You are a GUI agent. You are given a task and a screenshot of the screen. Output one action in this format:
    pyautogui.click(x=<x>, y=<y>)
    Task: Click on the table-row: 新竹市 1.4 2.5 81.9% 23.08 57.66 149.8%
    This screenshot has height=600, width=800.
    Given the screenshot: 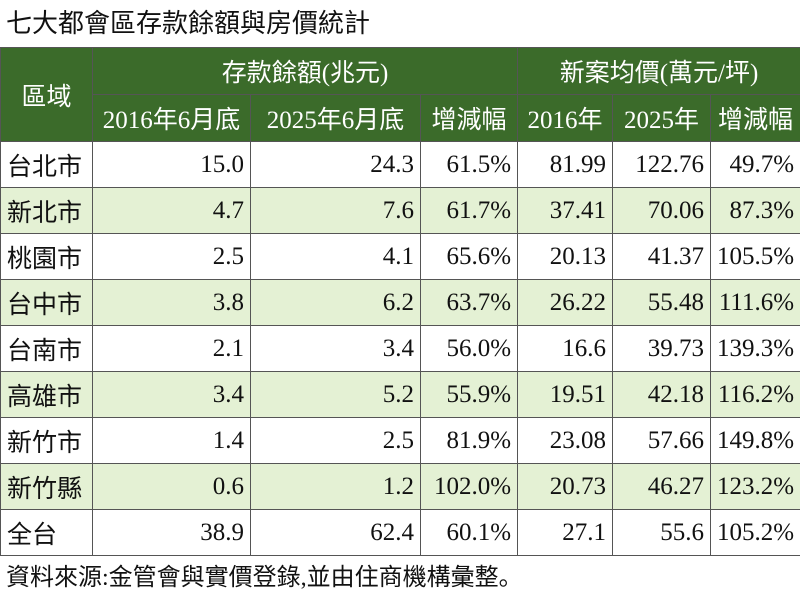 What is the action you would take?
    pyautogui.click(x=400, y=440)
    